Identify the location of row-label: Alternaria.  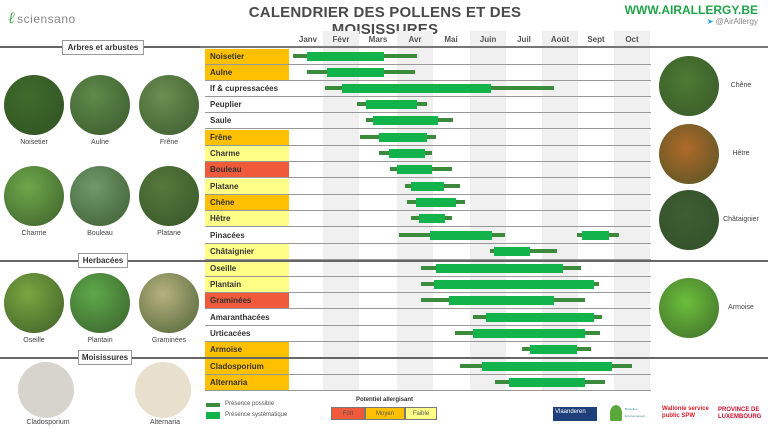
(247, 382).